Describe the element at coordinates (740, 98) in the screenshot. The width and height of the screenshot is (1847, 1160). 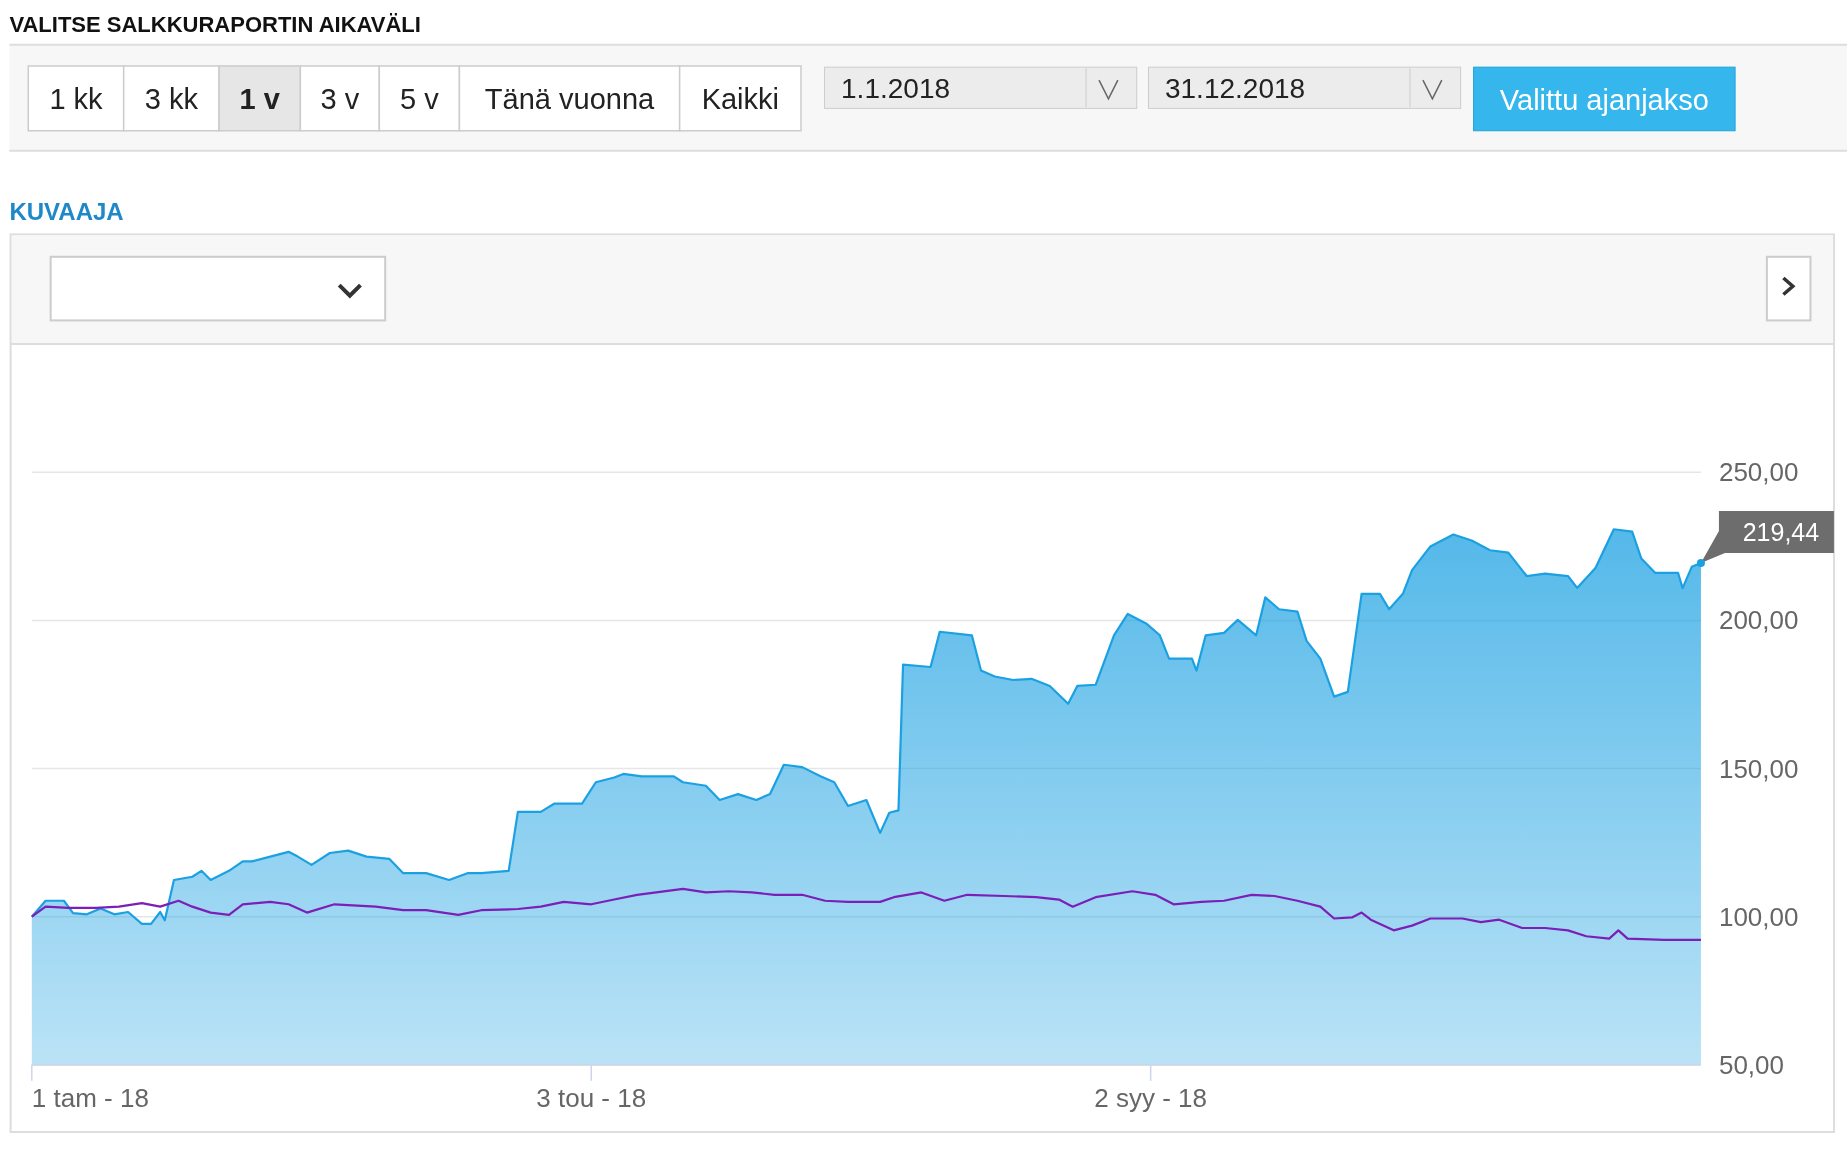
I see `text: Kaikki` at that location.